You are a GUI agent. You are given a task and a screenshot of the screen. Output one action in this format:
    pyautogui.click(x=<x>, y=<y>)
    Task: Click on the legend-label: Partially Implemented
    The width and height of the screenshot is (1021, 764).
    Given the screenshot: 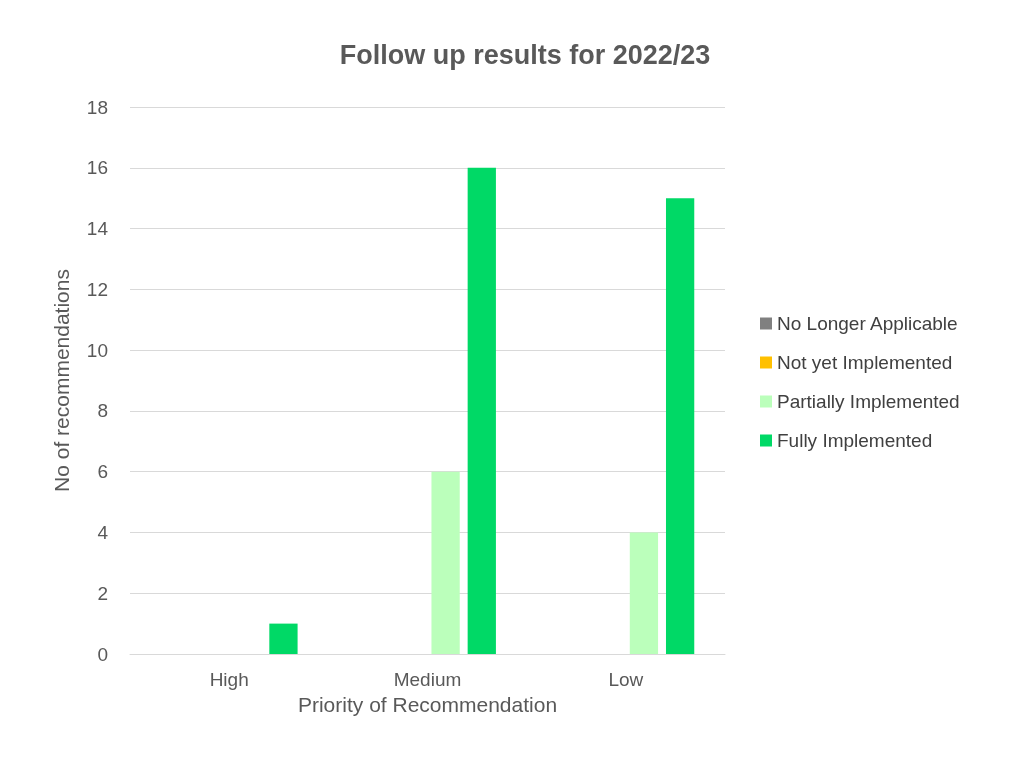 What is the action you would take?
    pyautogui.click(x=868, y=401)
    